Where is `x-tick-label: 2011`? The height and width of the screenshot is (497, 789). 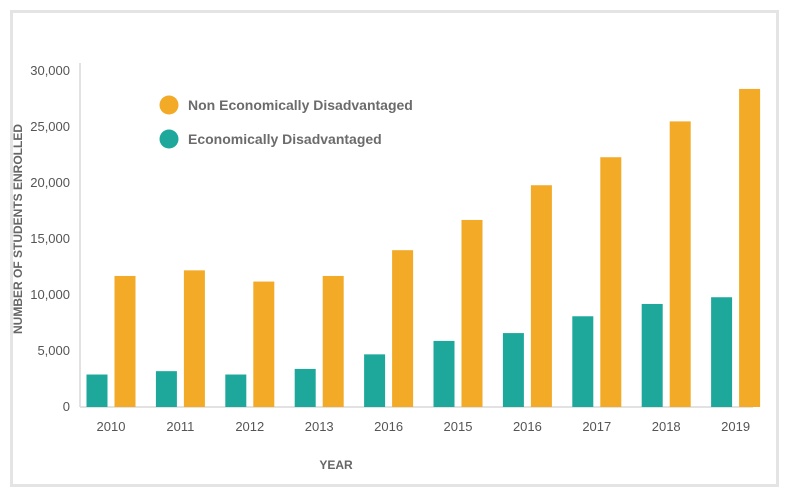 x-tick-label: 2011 is located at coordinates (180, 426).